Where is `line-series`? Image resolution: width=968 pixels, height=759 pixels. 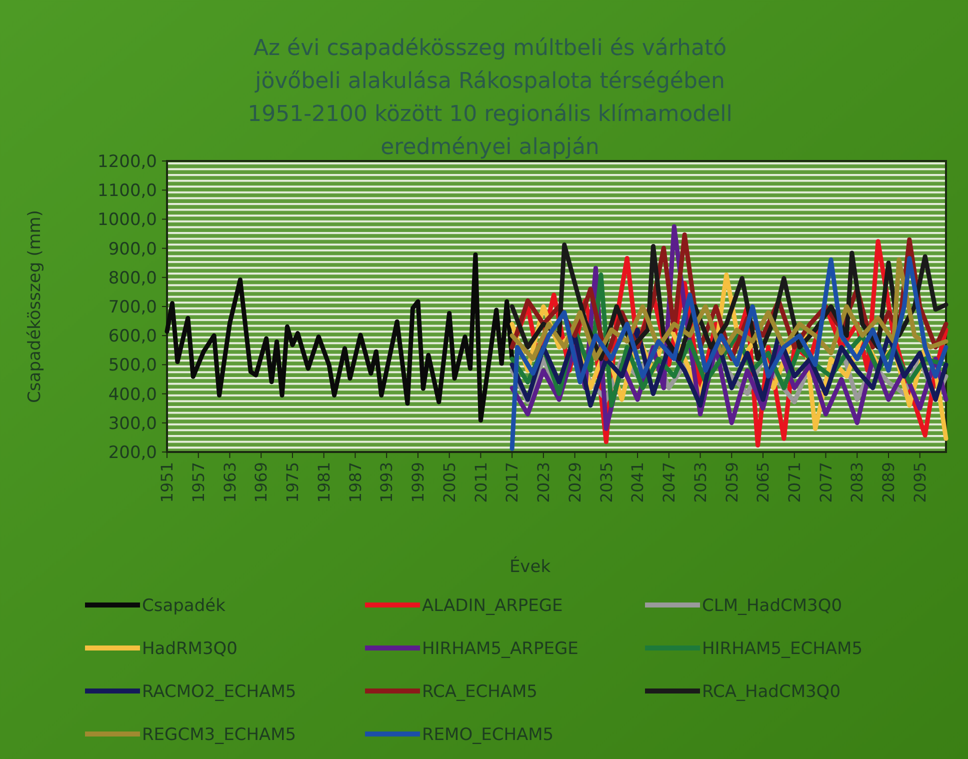
line-series is located at coordinates (339, 337).